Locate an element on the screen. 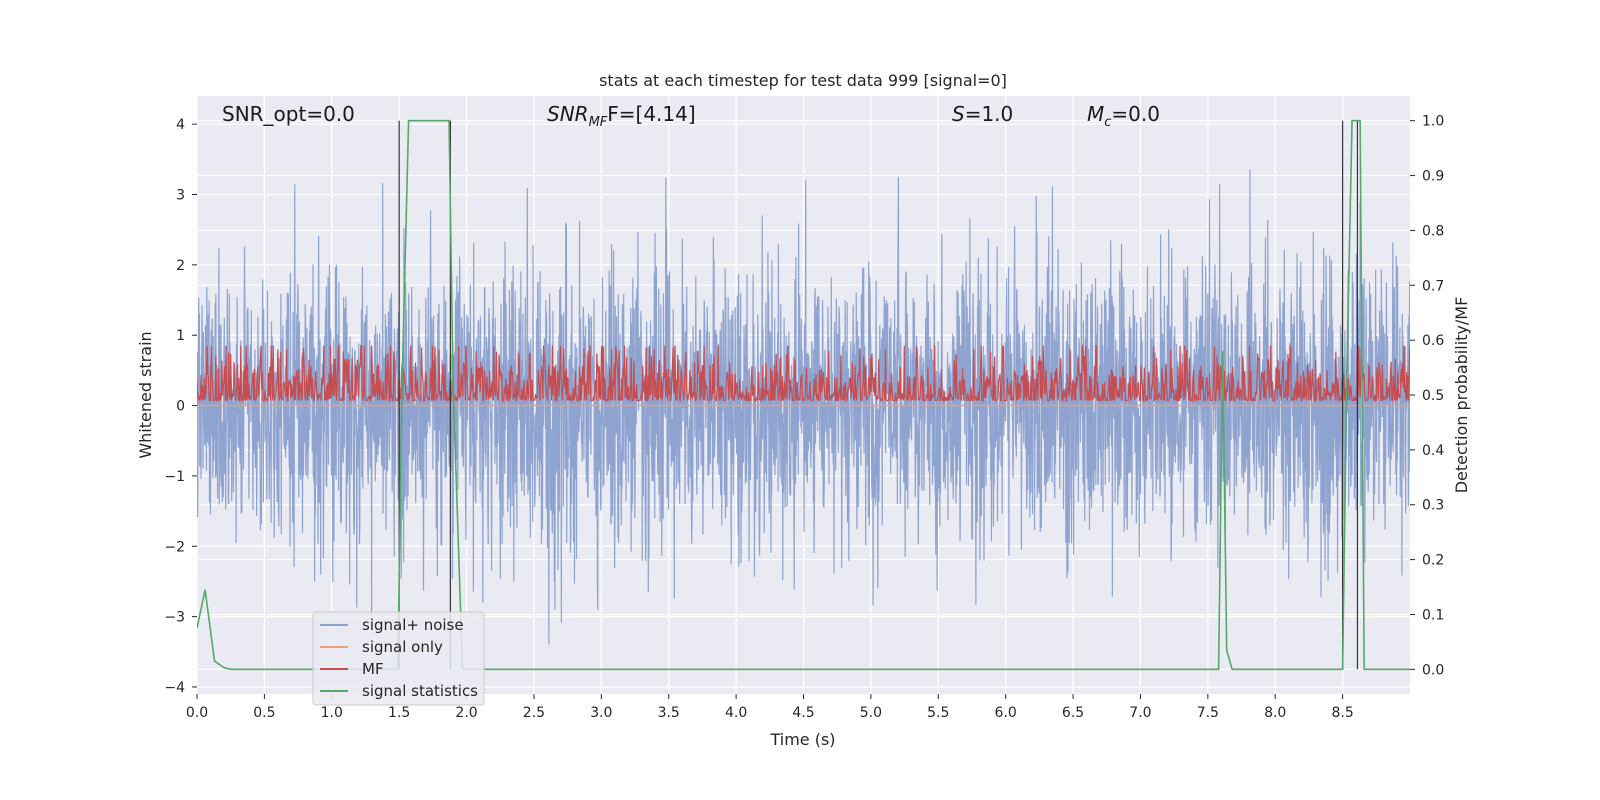  y-tick-label-3: 1 is located at coordinates (180, 336).